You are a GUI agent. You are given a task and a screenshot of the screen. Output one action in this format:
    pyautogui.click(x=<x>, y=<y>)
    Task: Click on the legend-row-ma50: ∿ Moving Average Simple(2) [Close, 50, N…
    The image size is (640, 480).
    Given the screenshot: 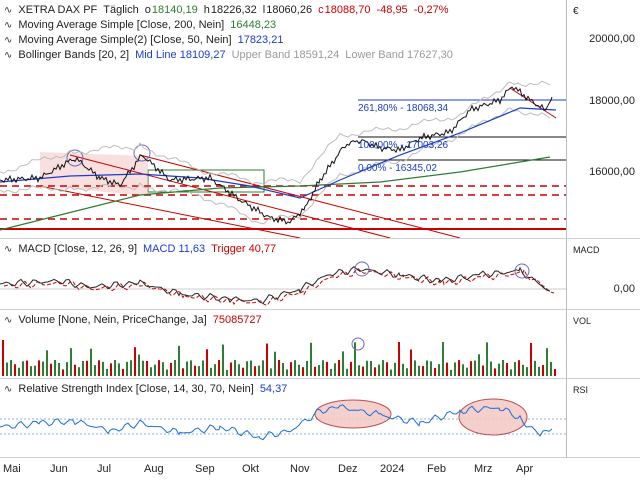 What is the action you would take?
    pyautogui.click(x=228, y=40)
    